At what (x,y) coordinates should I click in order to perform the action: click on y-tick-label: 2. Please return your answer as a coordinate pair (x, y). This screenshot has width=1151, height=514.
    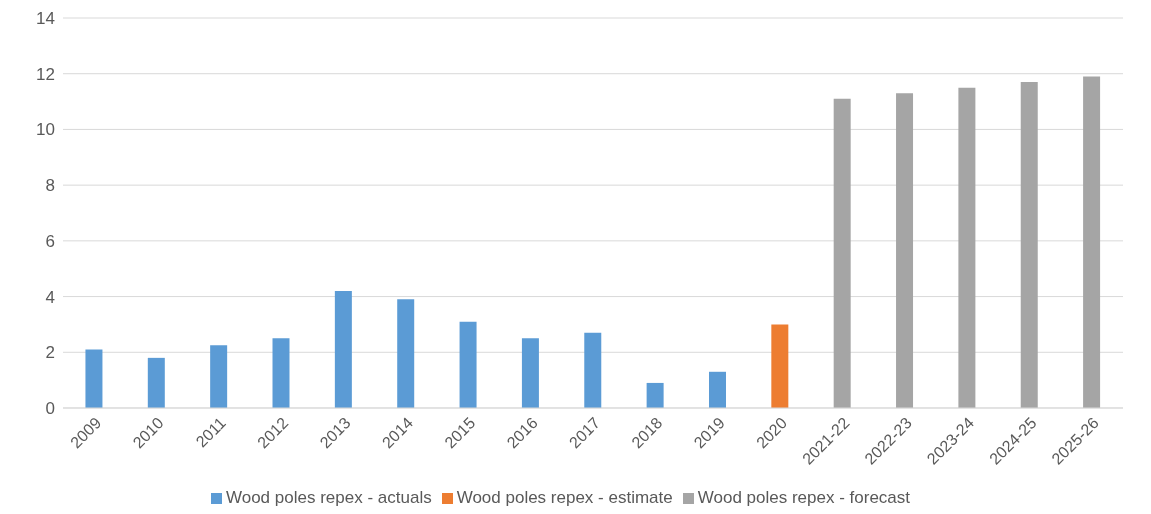
    Looking at the image, I should click on (50, 353).